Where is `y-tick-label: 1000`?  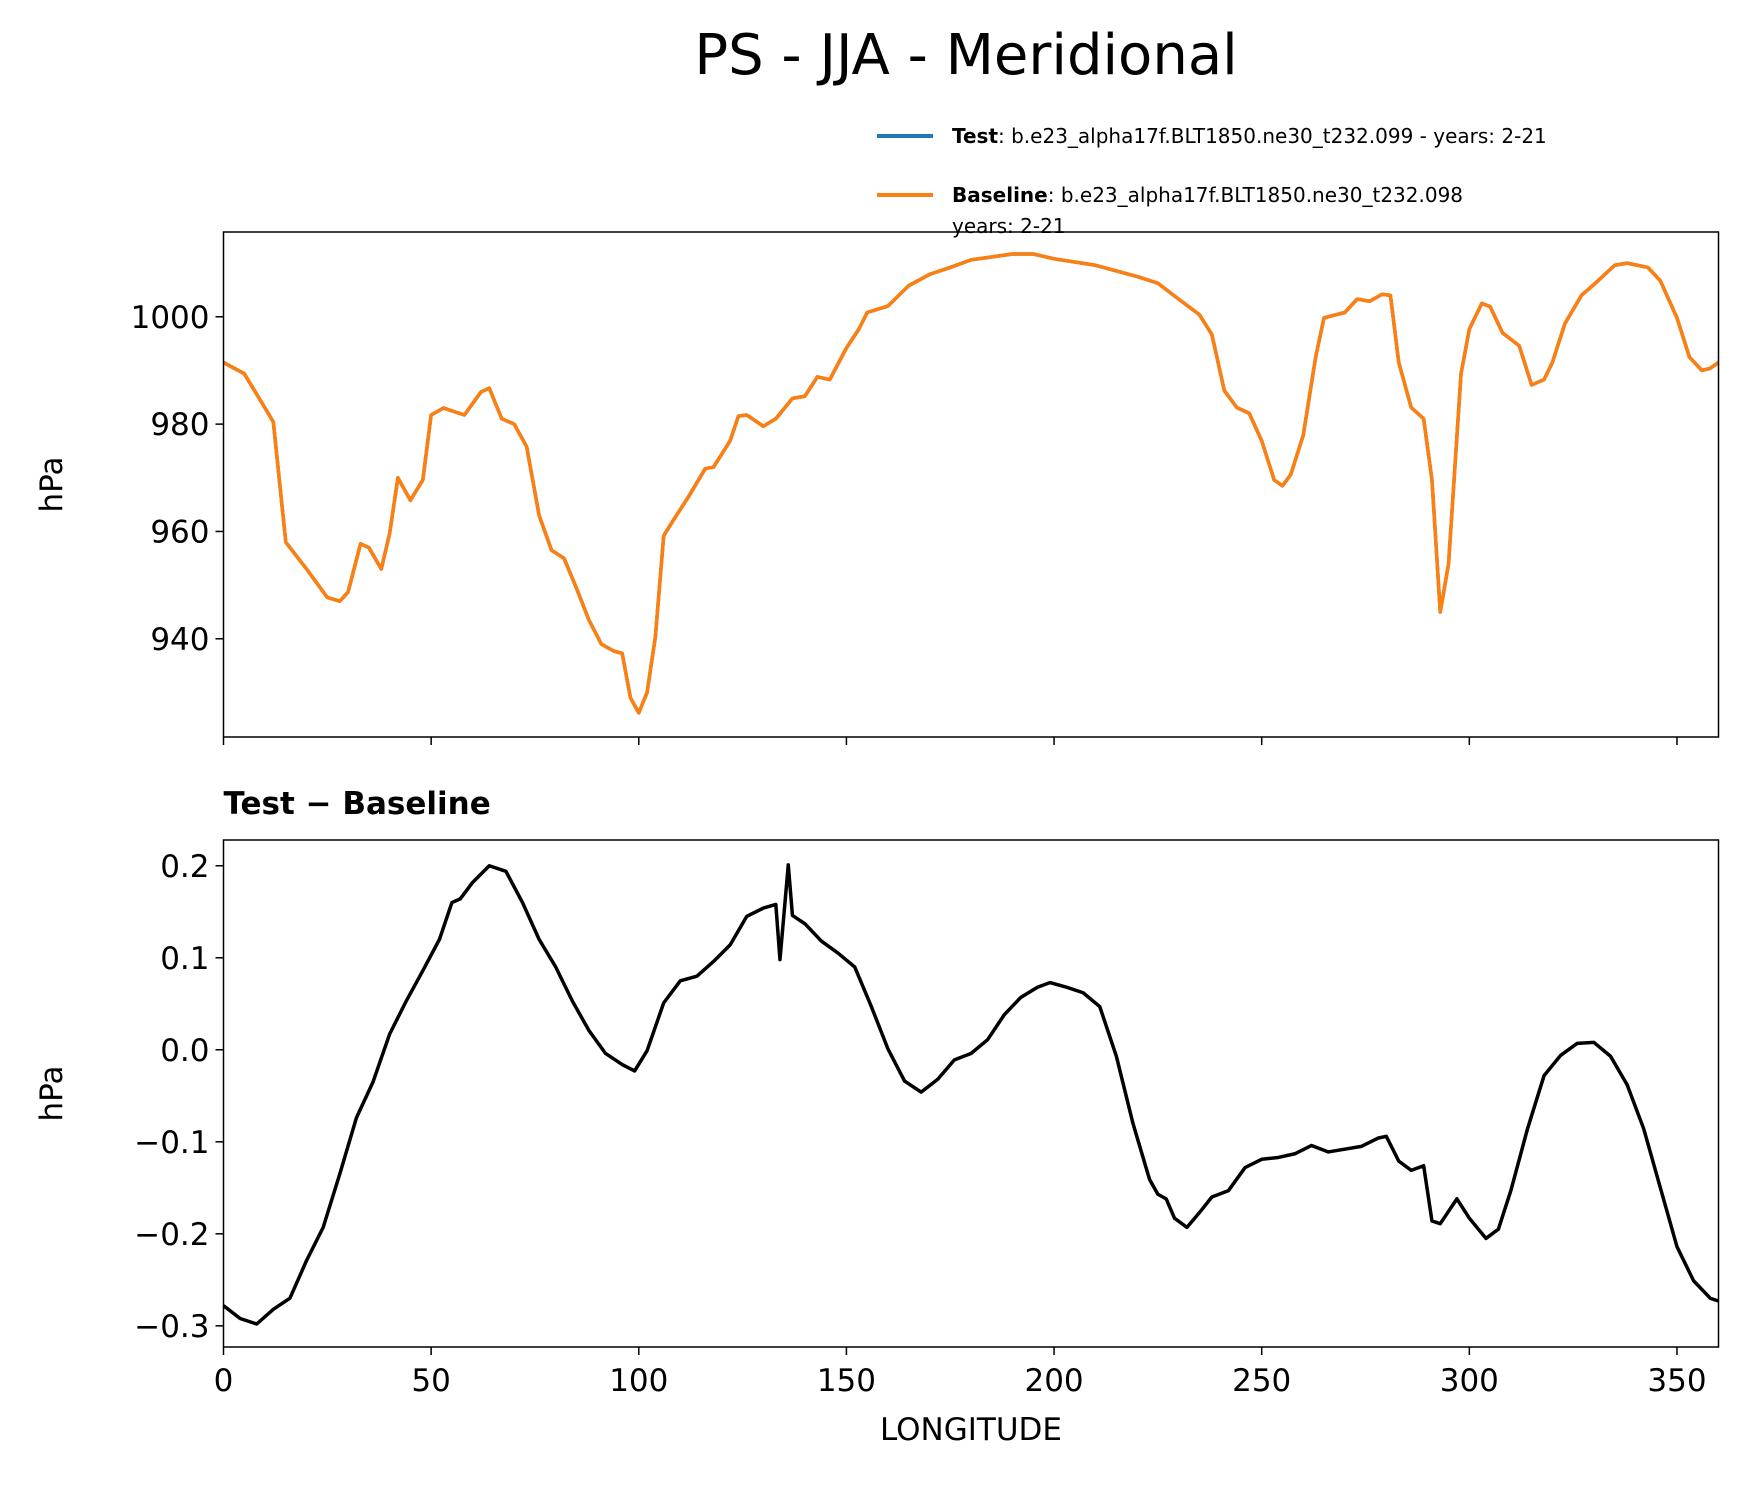
y-tick-label: 1000 is located at coordinates (170, 318).